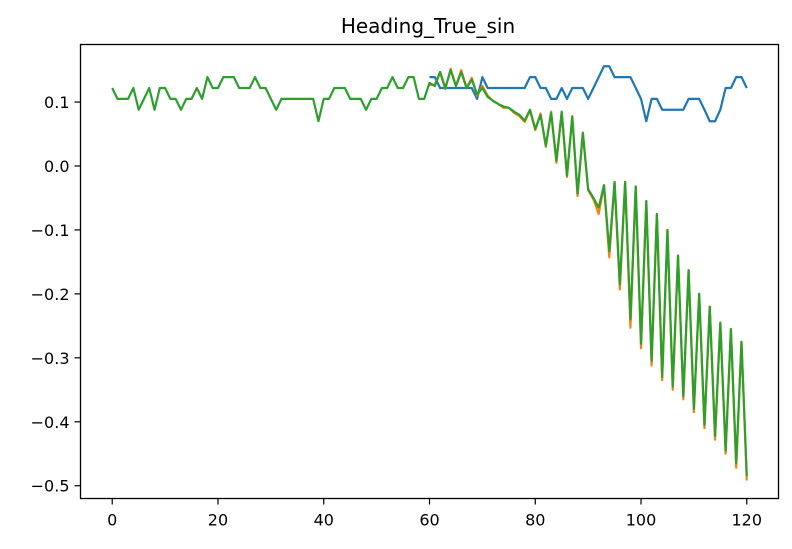  What do you see at coordinates (112, 520) in the screenshot?
I see `x-tick-label: 0` at bounding box center [112, 520].